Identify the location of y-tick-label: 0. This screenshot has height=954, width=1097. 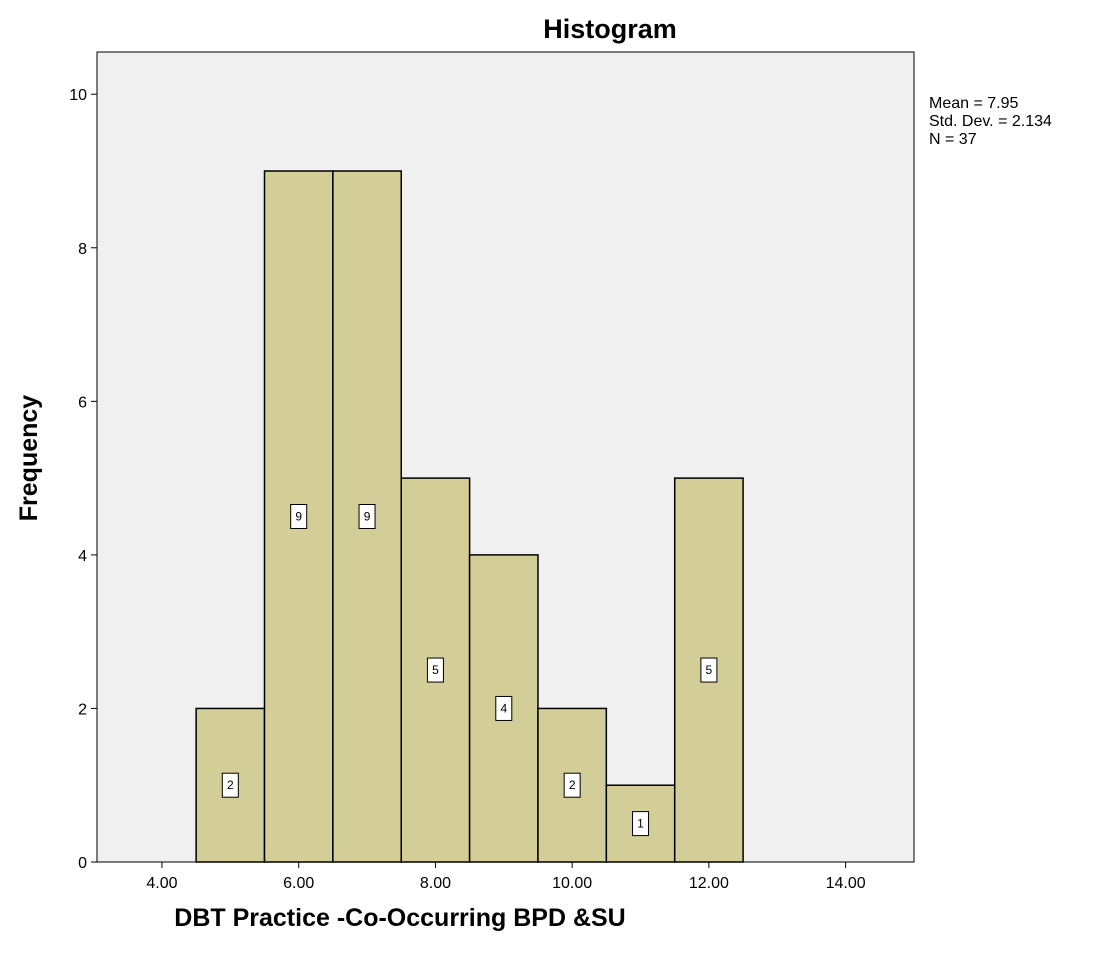
(82, 863).